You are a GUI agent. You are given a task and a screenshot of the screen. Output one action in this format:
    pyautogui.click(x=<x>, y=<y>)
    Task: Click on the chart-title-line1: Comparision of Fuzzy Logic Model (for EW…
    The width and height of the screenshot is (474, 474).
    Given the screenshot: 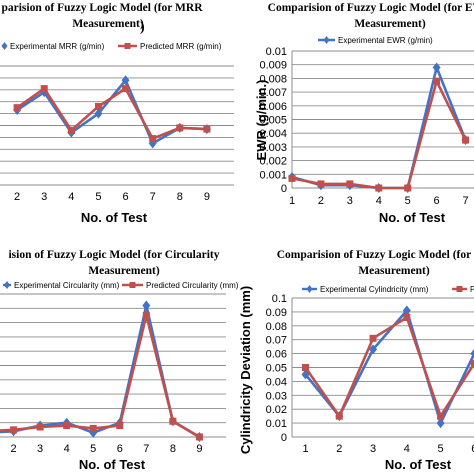 What is the action you would take?
    pyautogui.click(x=371, y=8)
    